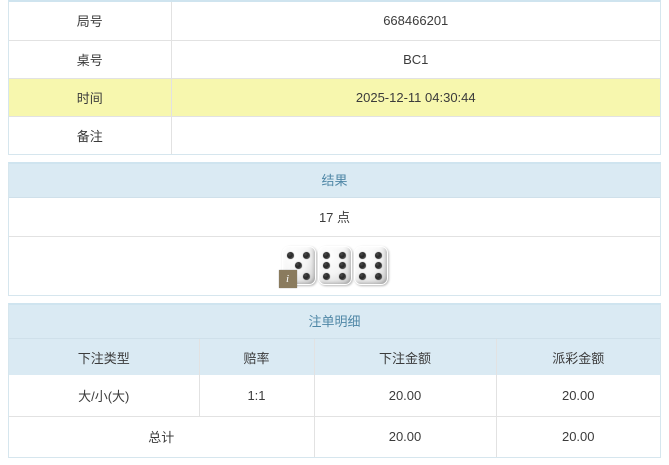 This screenshot has width=669, height=465. Describe the element at coordinates (415, 59) in the screenshot. I see `info-value-table-id: BC1` at that location.